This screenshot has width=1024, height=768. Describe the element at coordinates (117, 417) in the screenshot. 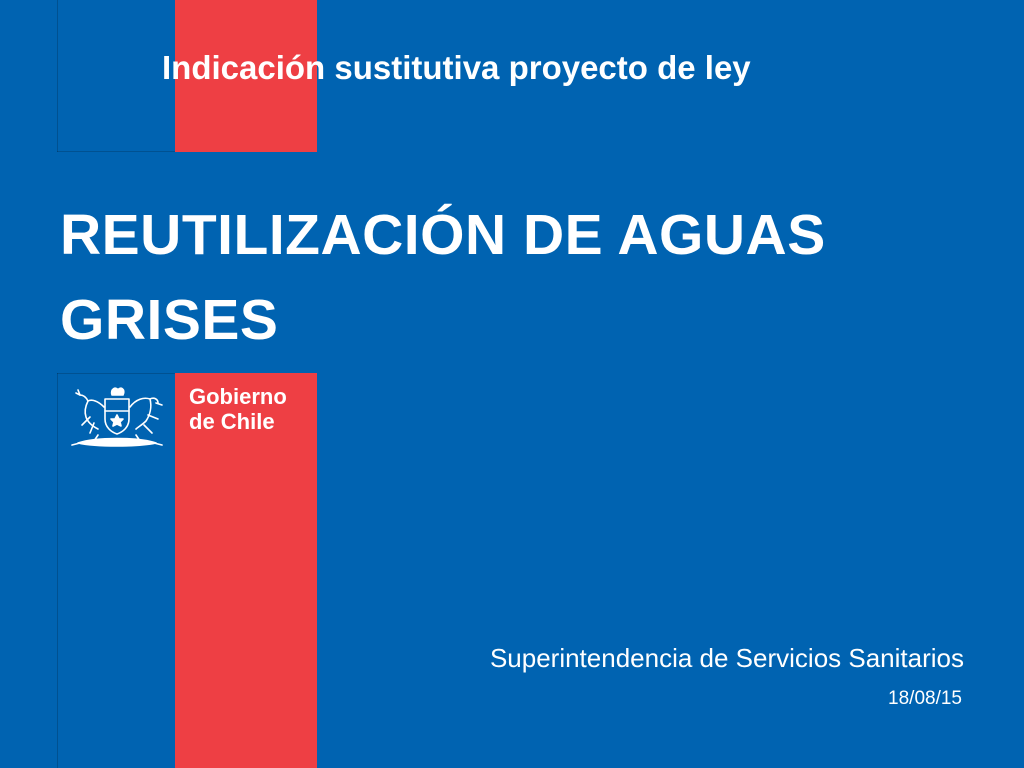

I see `coat-of-arms-icon` at that location.